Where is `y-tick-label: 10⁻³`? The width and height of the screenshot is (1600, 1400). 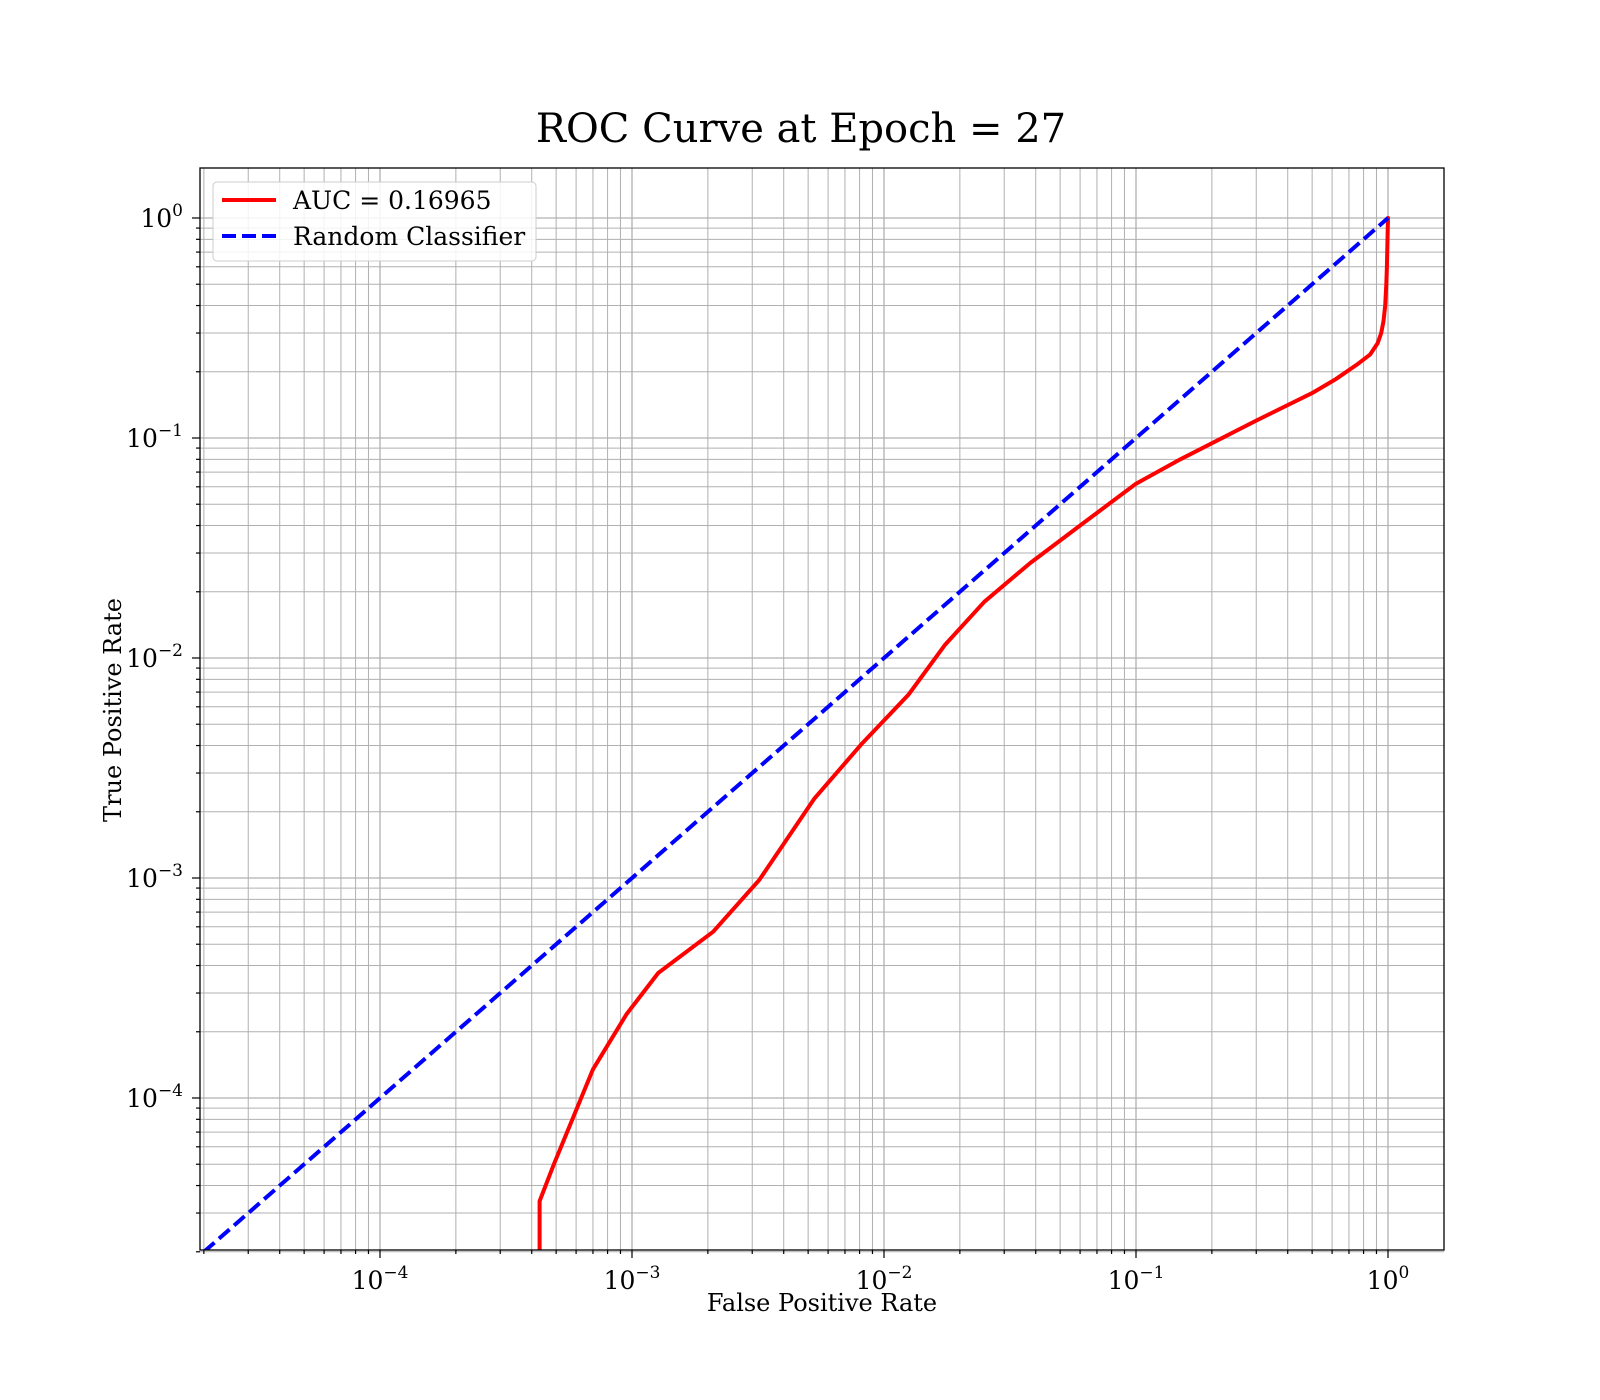 y-tick-label: 10⁻³ is located at coordinates (154, 877).